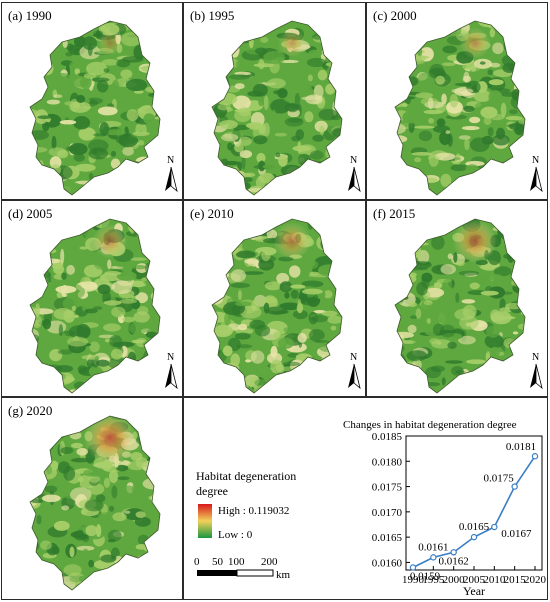 The height and width of the screenshot is (602, 550). Describe the element at coordinates (283, 575) in the screenshot. I see `scale-unit: km` at that location.